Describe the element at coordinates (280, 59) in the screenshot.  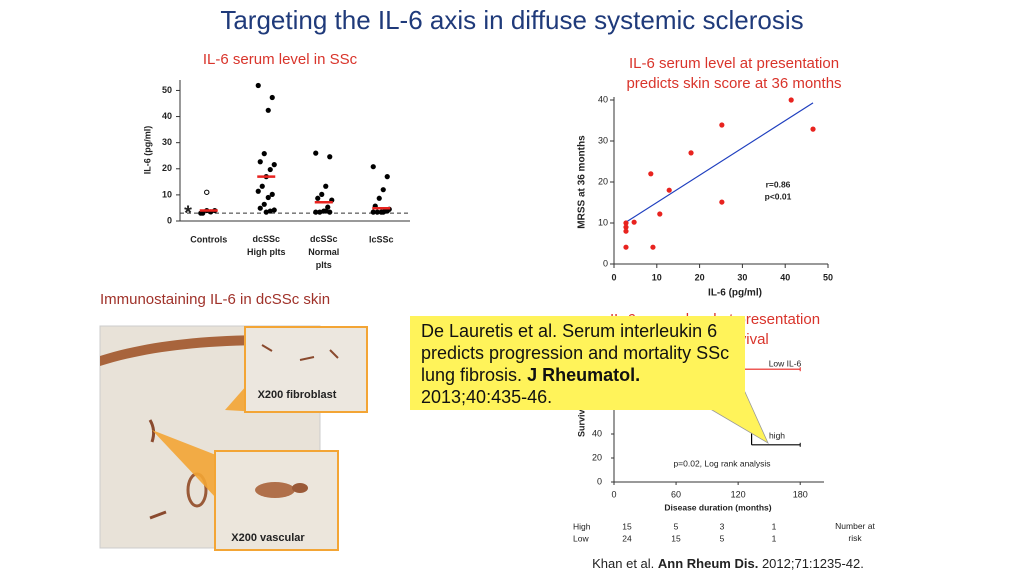
I see `chart-title: IL-6 serum level in SSc` at that location.